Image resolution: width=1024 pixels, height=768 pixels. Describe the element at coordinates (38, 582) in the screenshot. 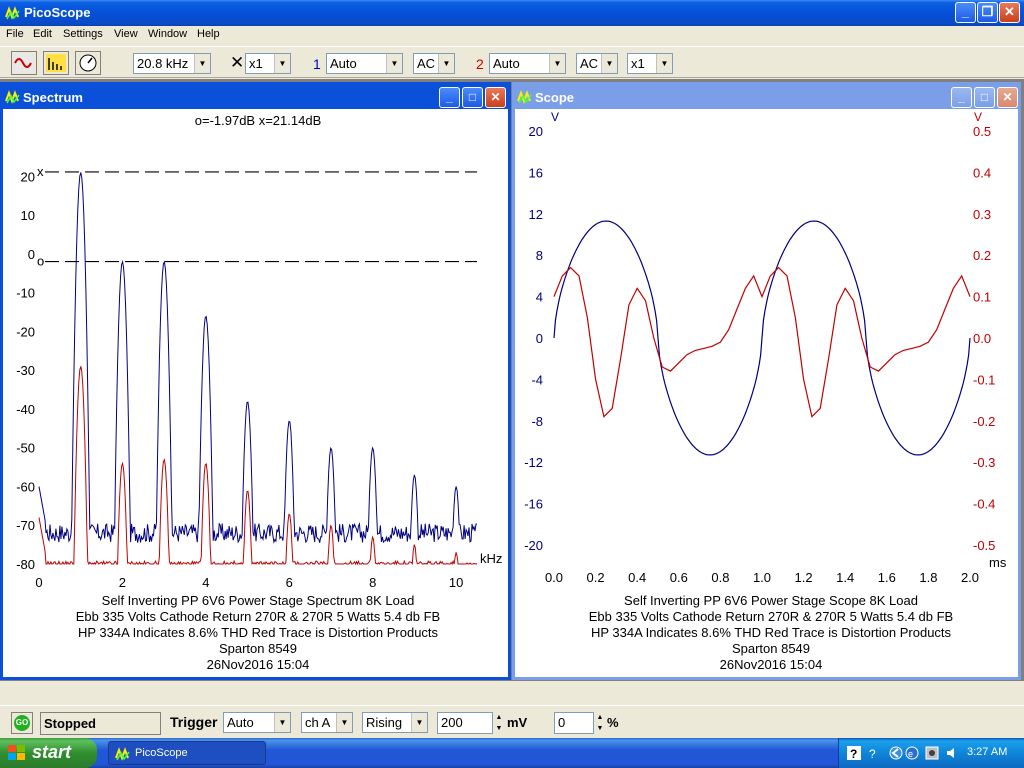

I see `x-tick-label: 0` at that location.